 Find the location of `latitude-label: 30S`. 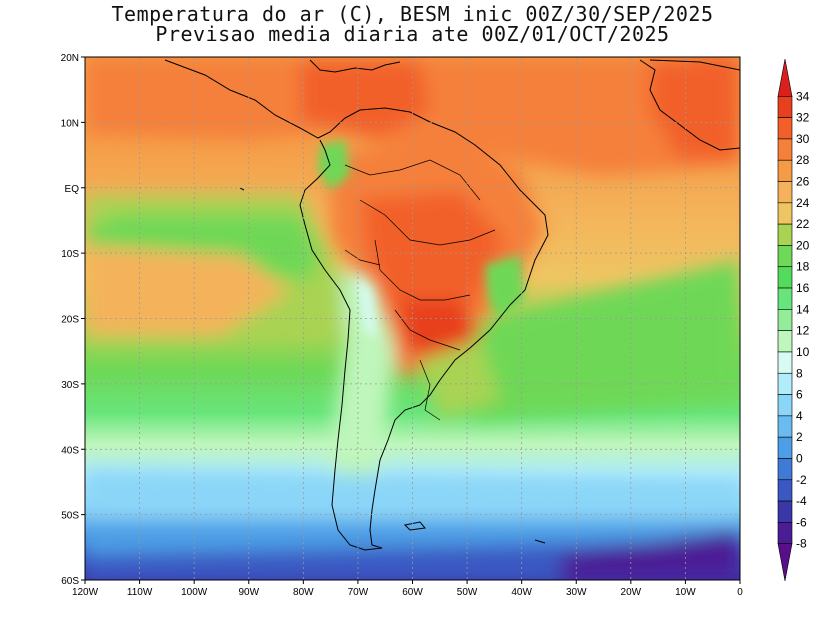

latitude-label: 30S is located at coordinates (70, 385).